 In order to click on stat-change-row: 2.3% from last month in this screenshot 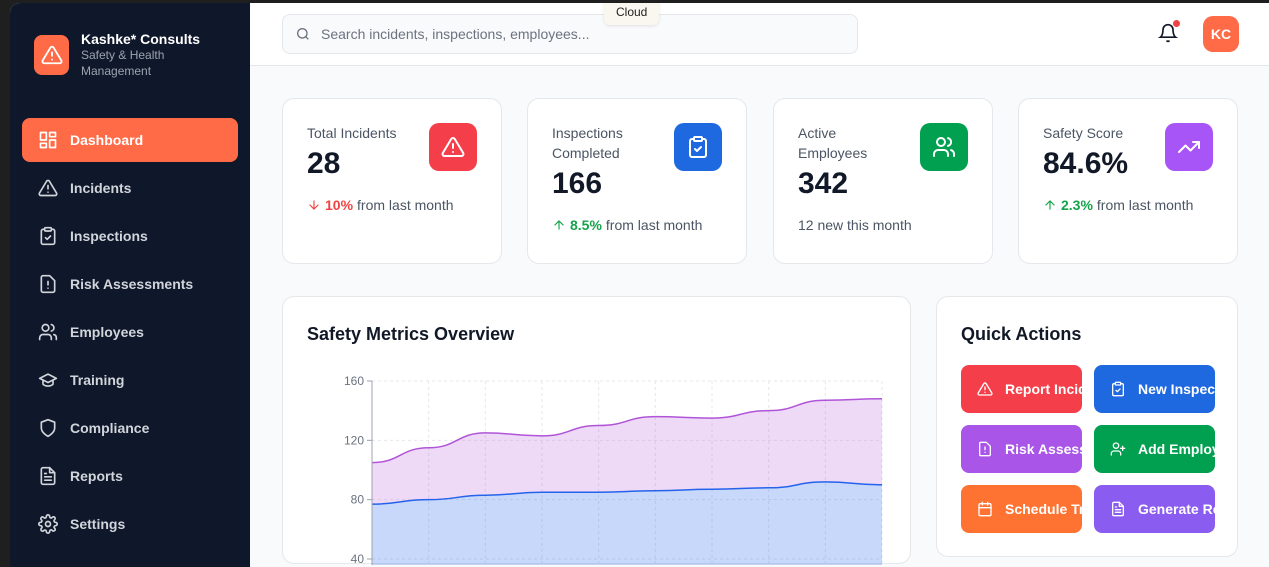, I will do `click(1128, 205)`.